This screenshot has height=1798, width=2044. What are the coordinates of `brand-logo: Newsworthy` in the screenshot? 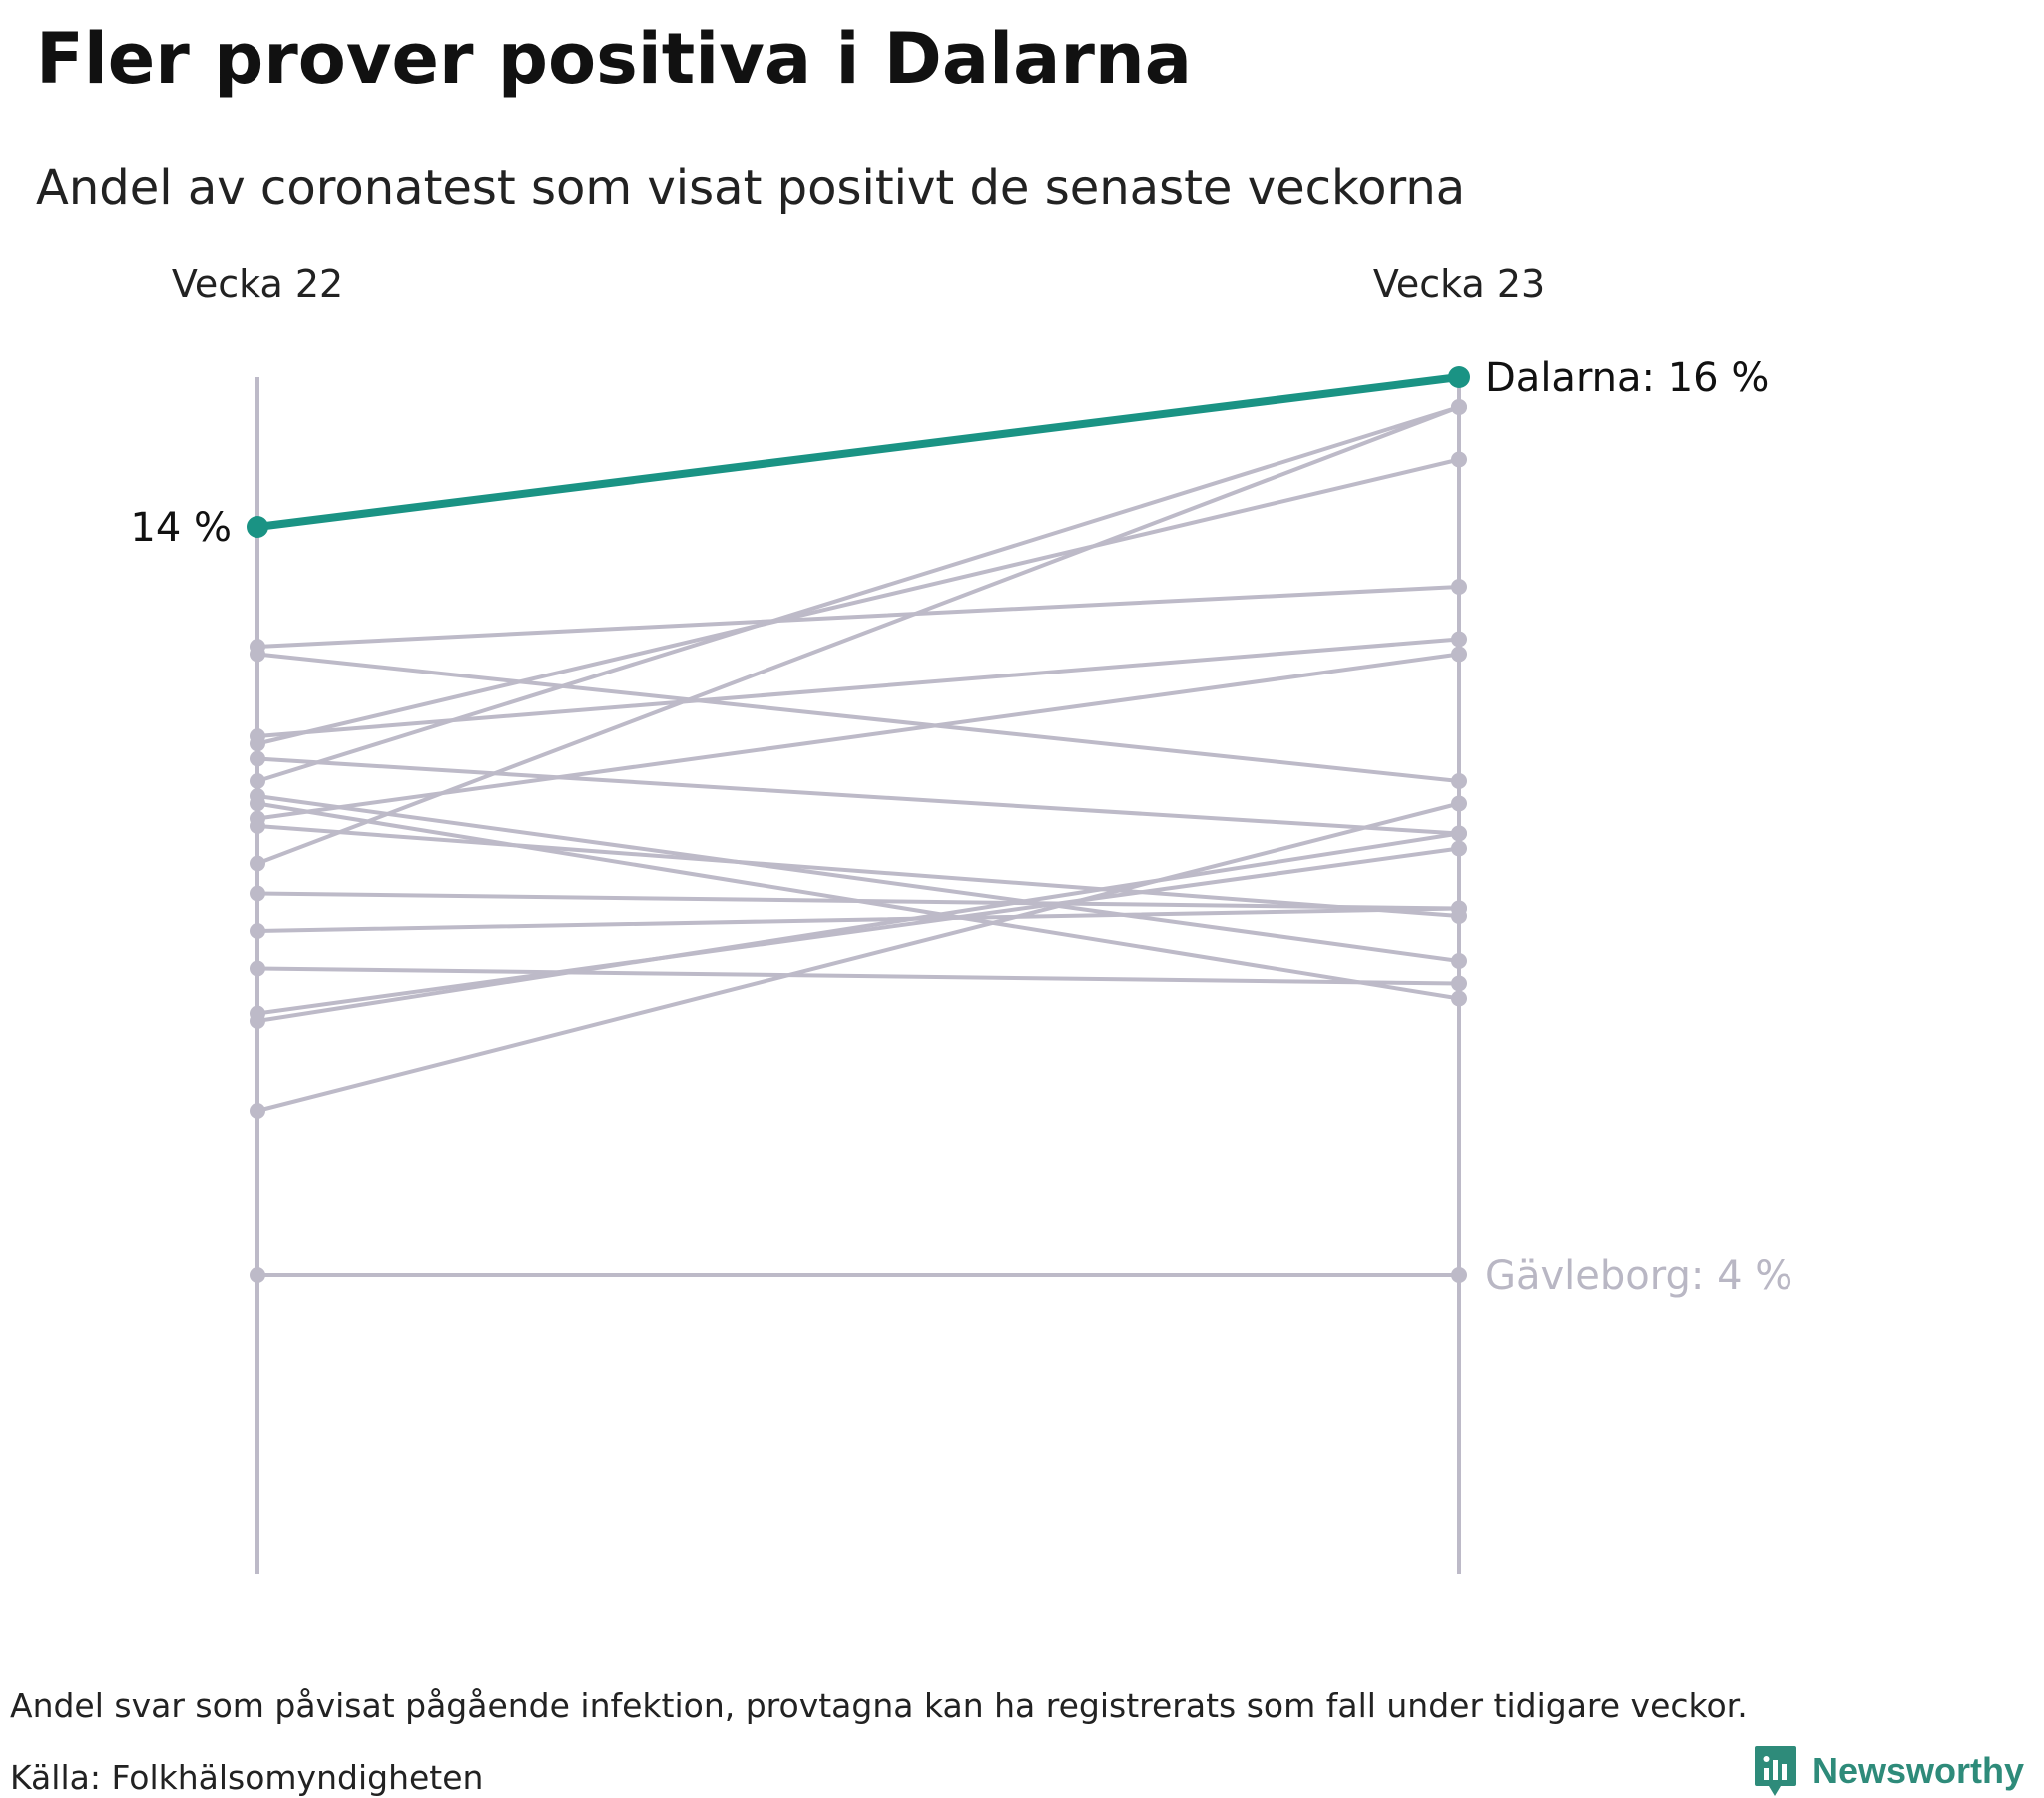 It's located at (1888, 1771).